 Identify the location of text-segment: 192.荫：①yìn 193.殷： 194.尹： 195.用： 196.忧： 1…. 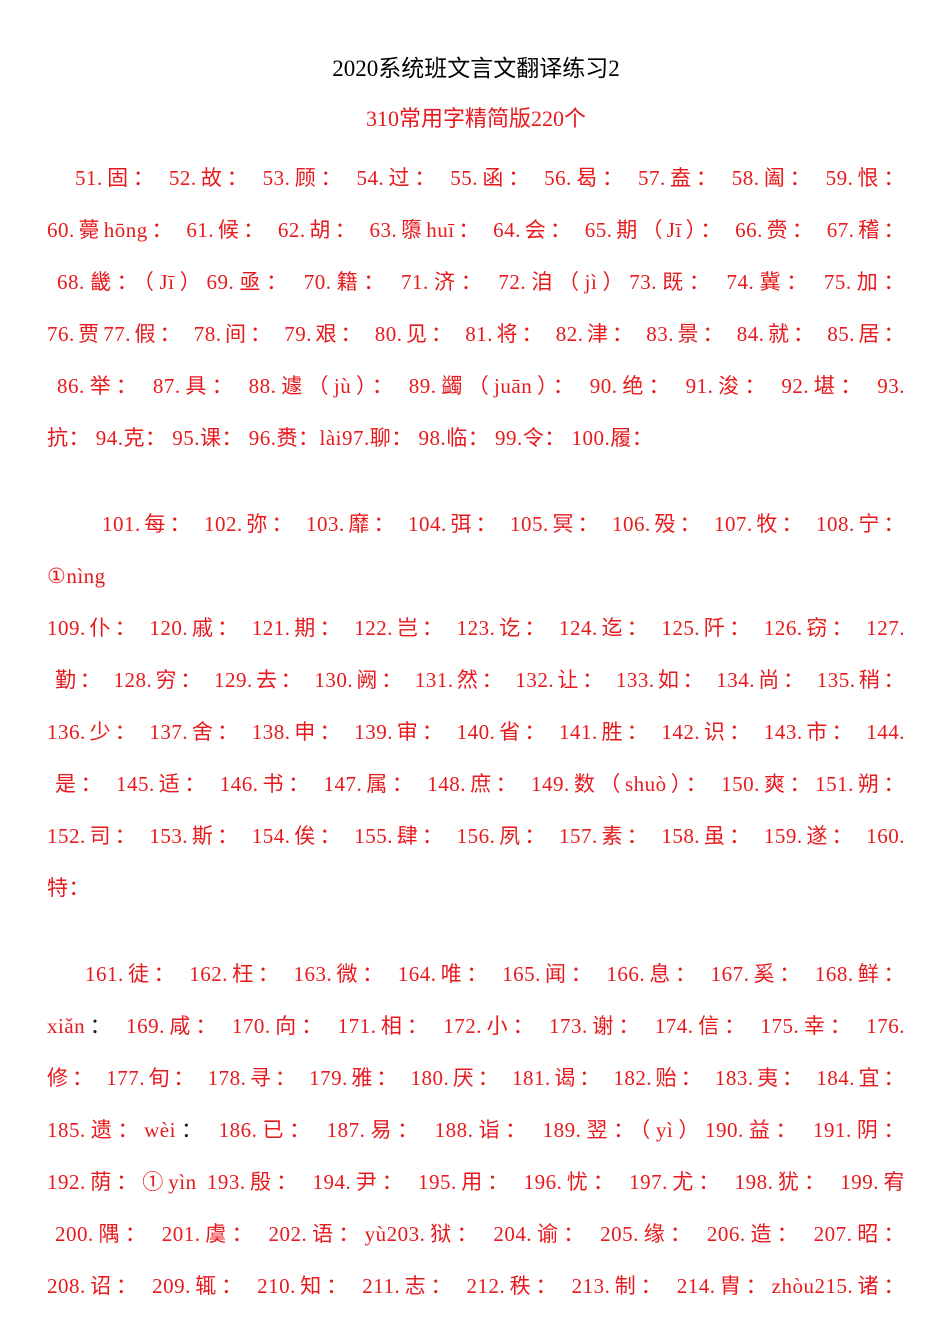
(476, 1182).